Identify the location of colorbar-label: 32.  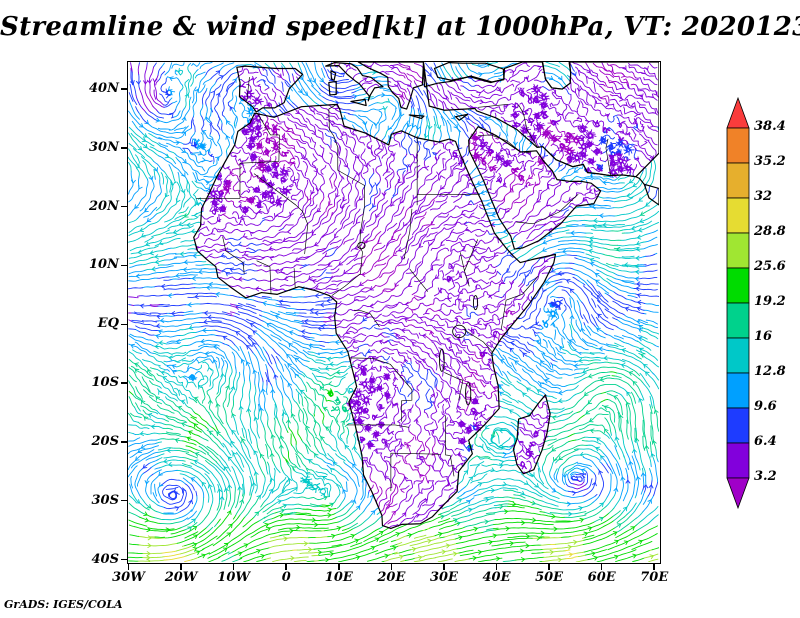
(763, 196).